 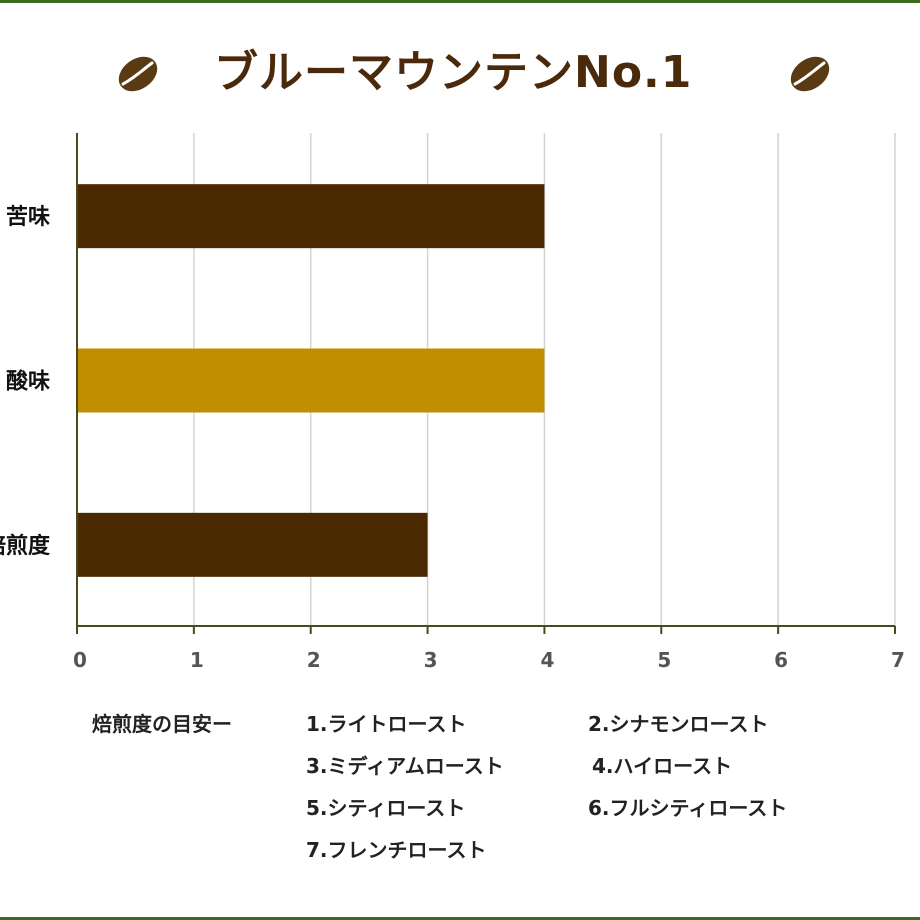 I want to click on legend-item-3: 3.ミディアムロースト, so click(x=405, y=766).